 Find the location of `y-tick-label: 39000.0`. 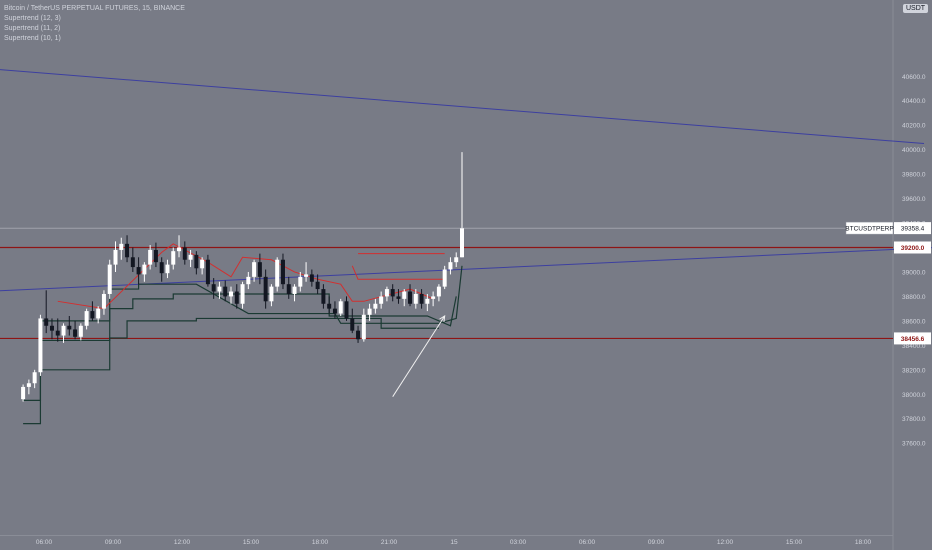

y-tick-label: 39000.0 is located at coordinates (914, 272).